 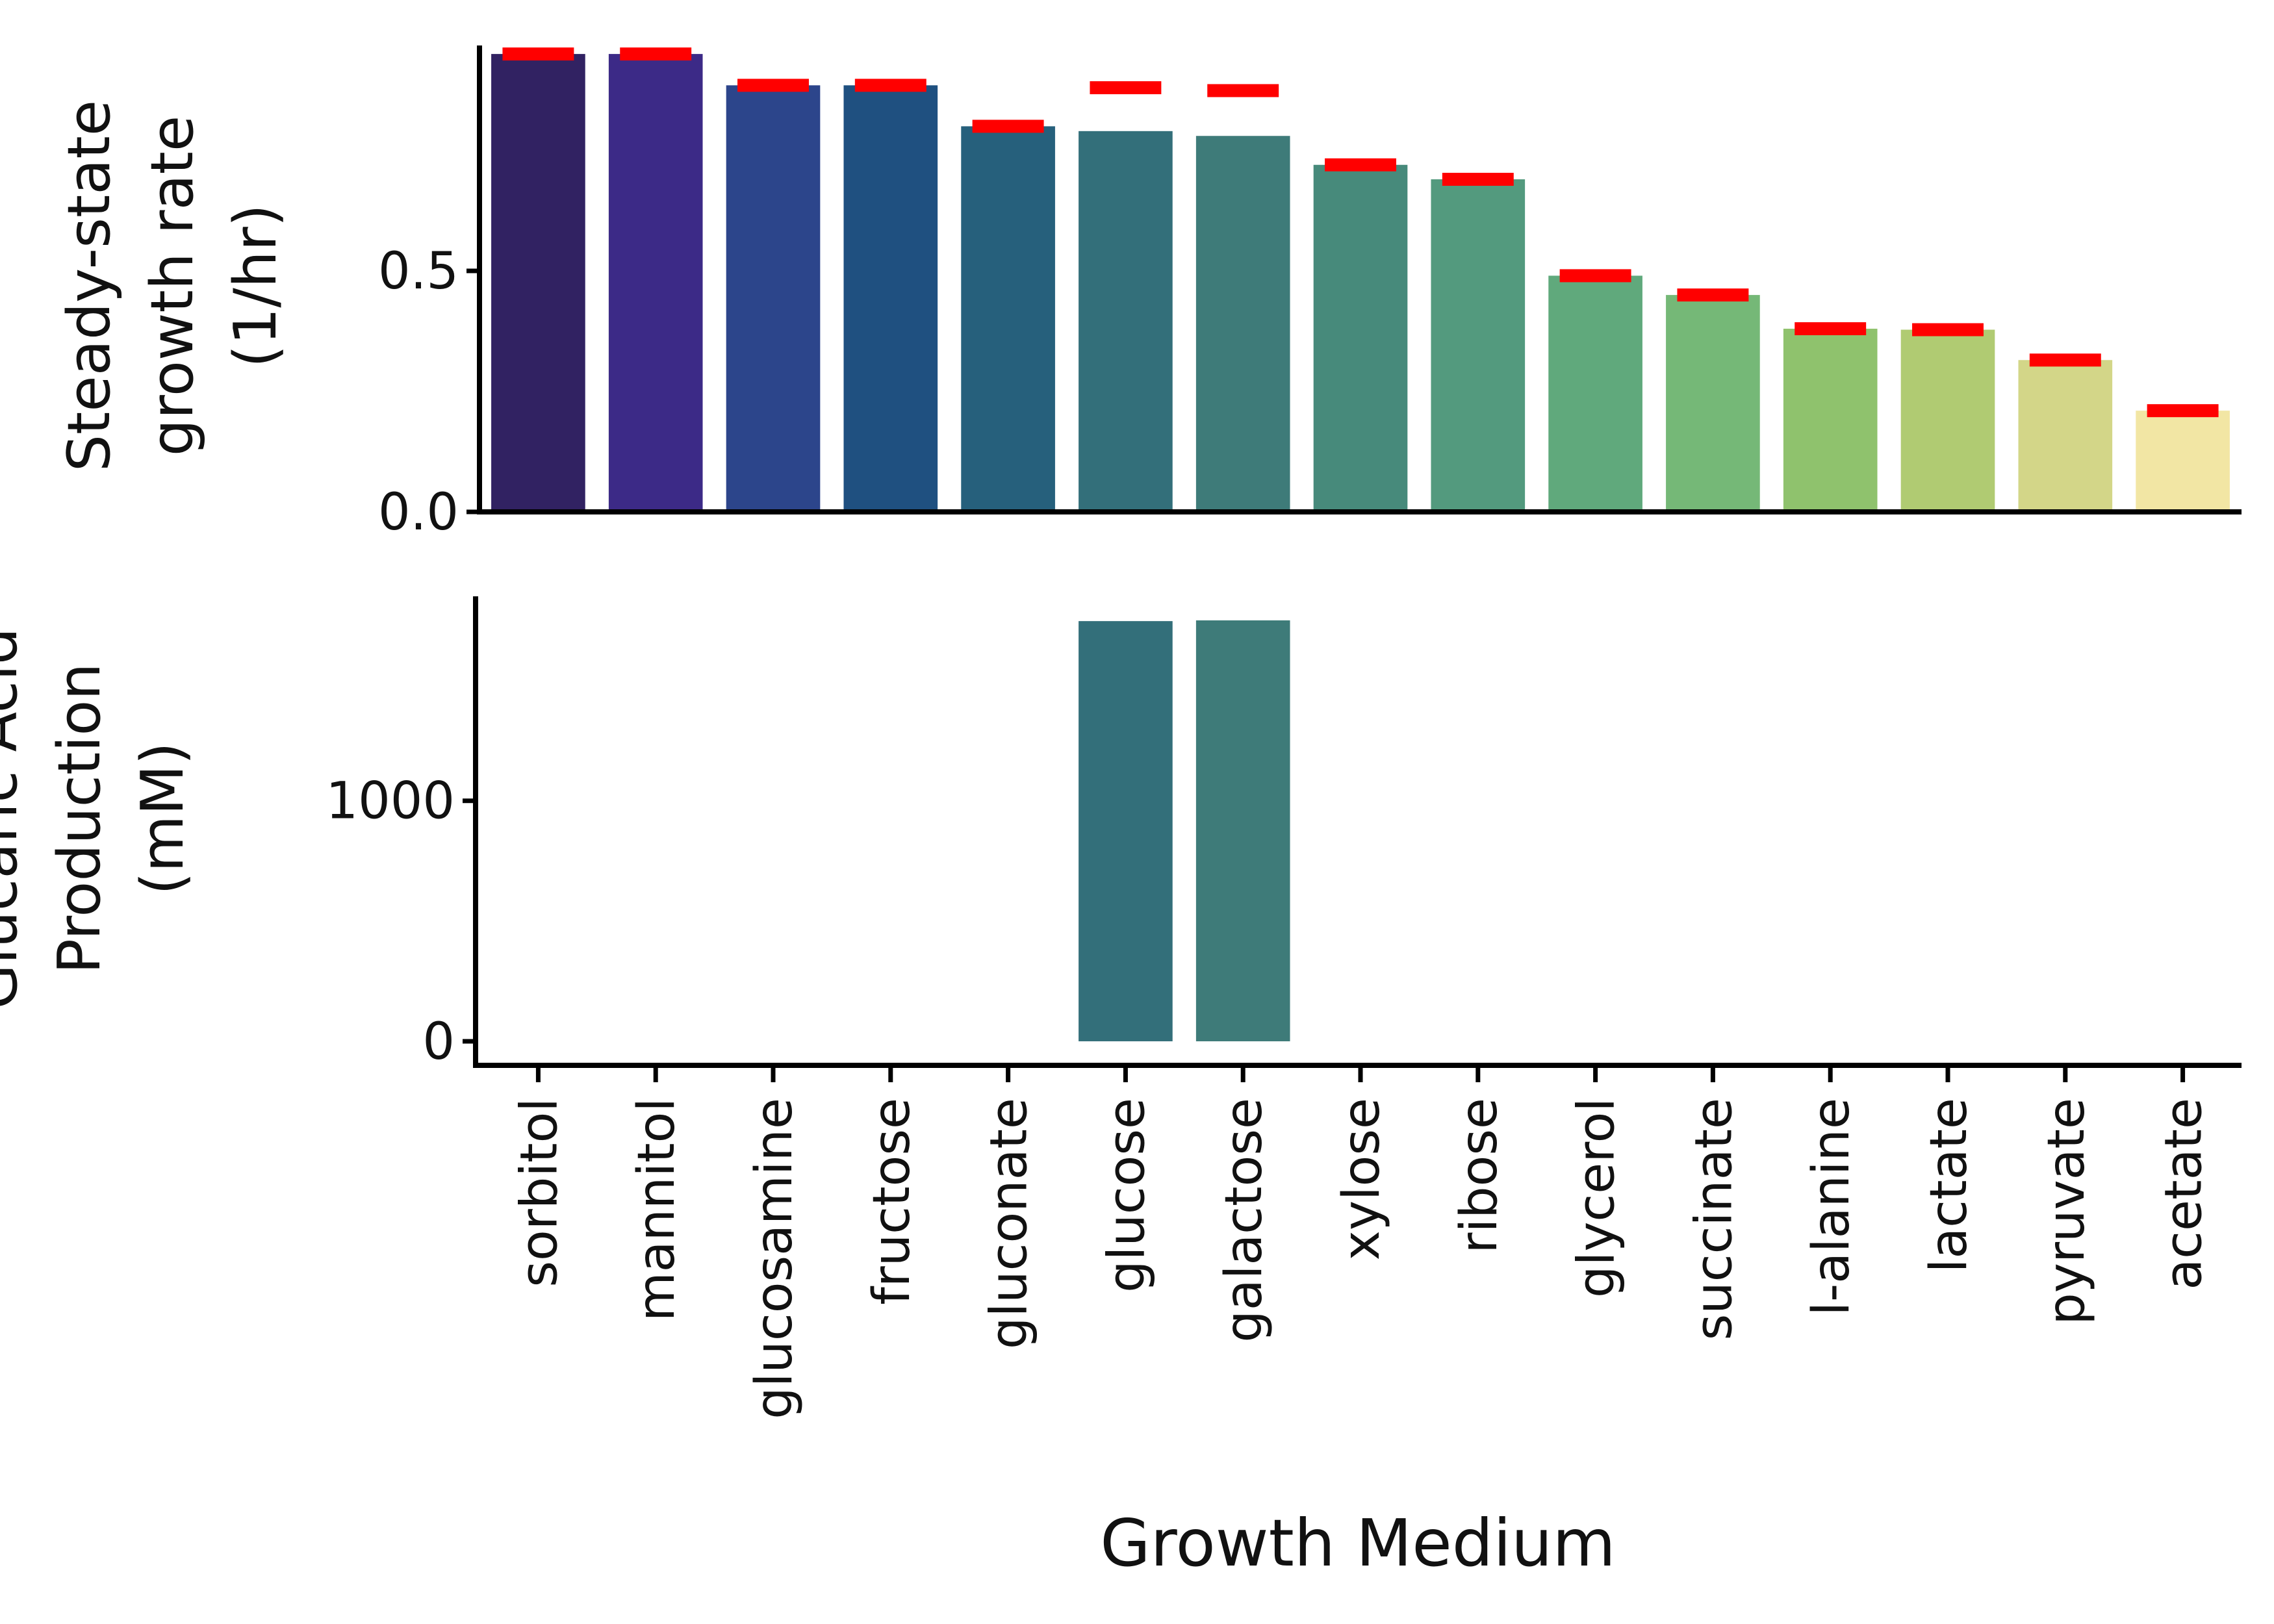 I want to click on x-tick-label-xylose: xylose, so click(x=1362, y=1179).